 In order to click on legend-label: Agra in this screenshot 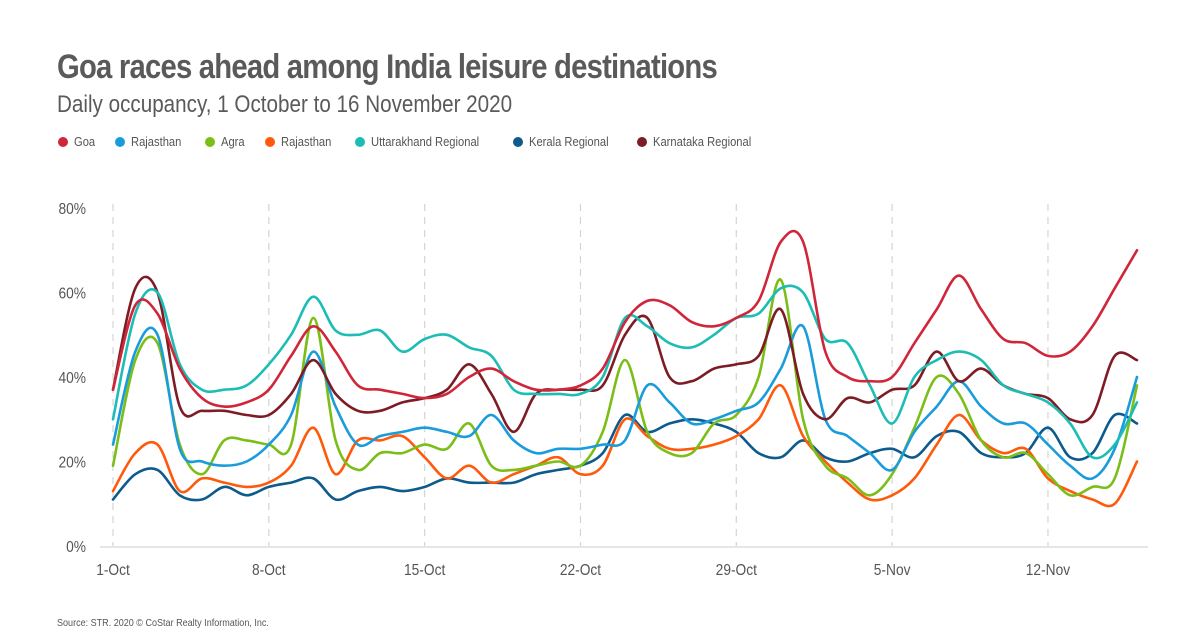, I will do `click(233, 141)`.